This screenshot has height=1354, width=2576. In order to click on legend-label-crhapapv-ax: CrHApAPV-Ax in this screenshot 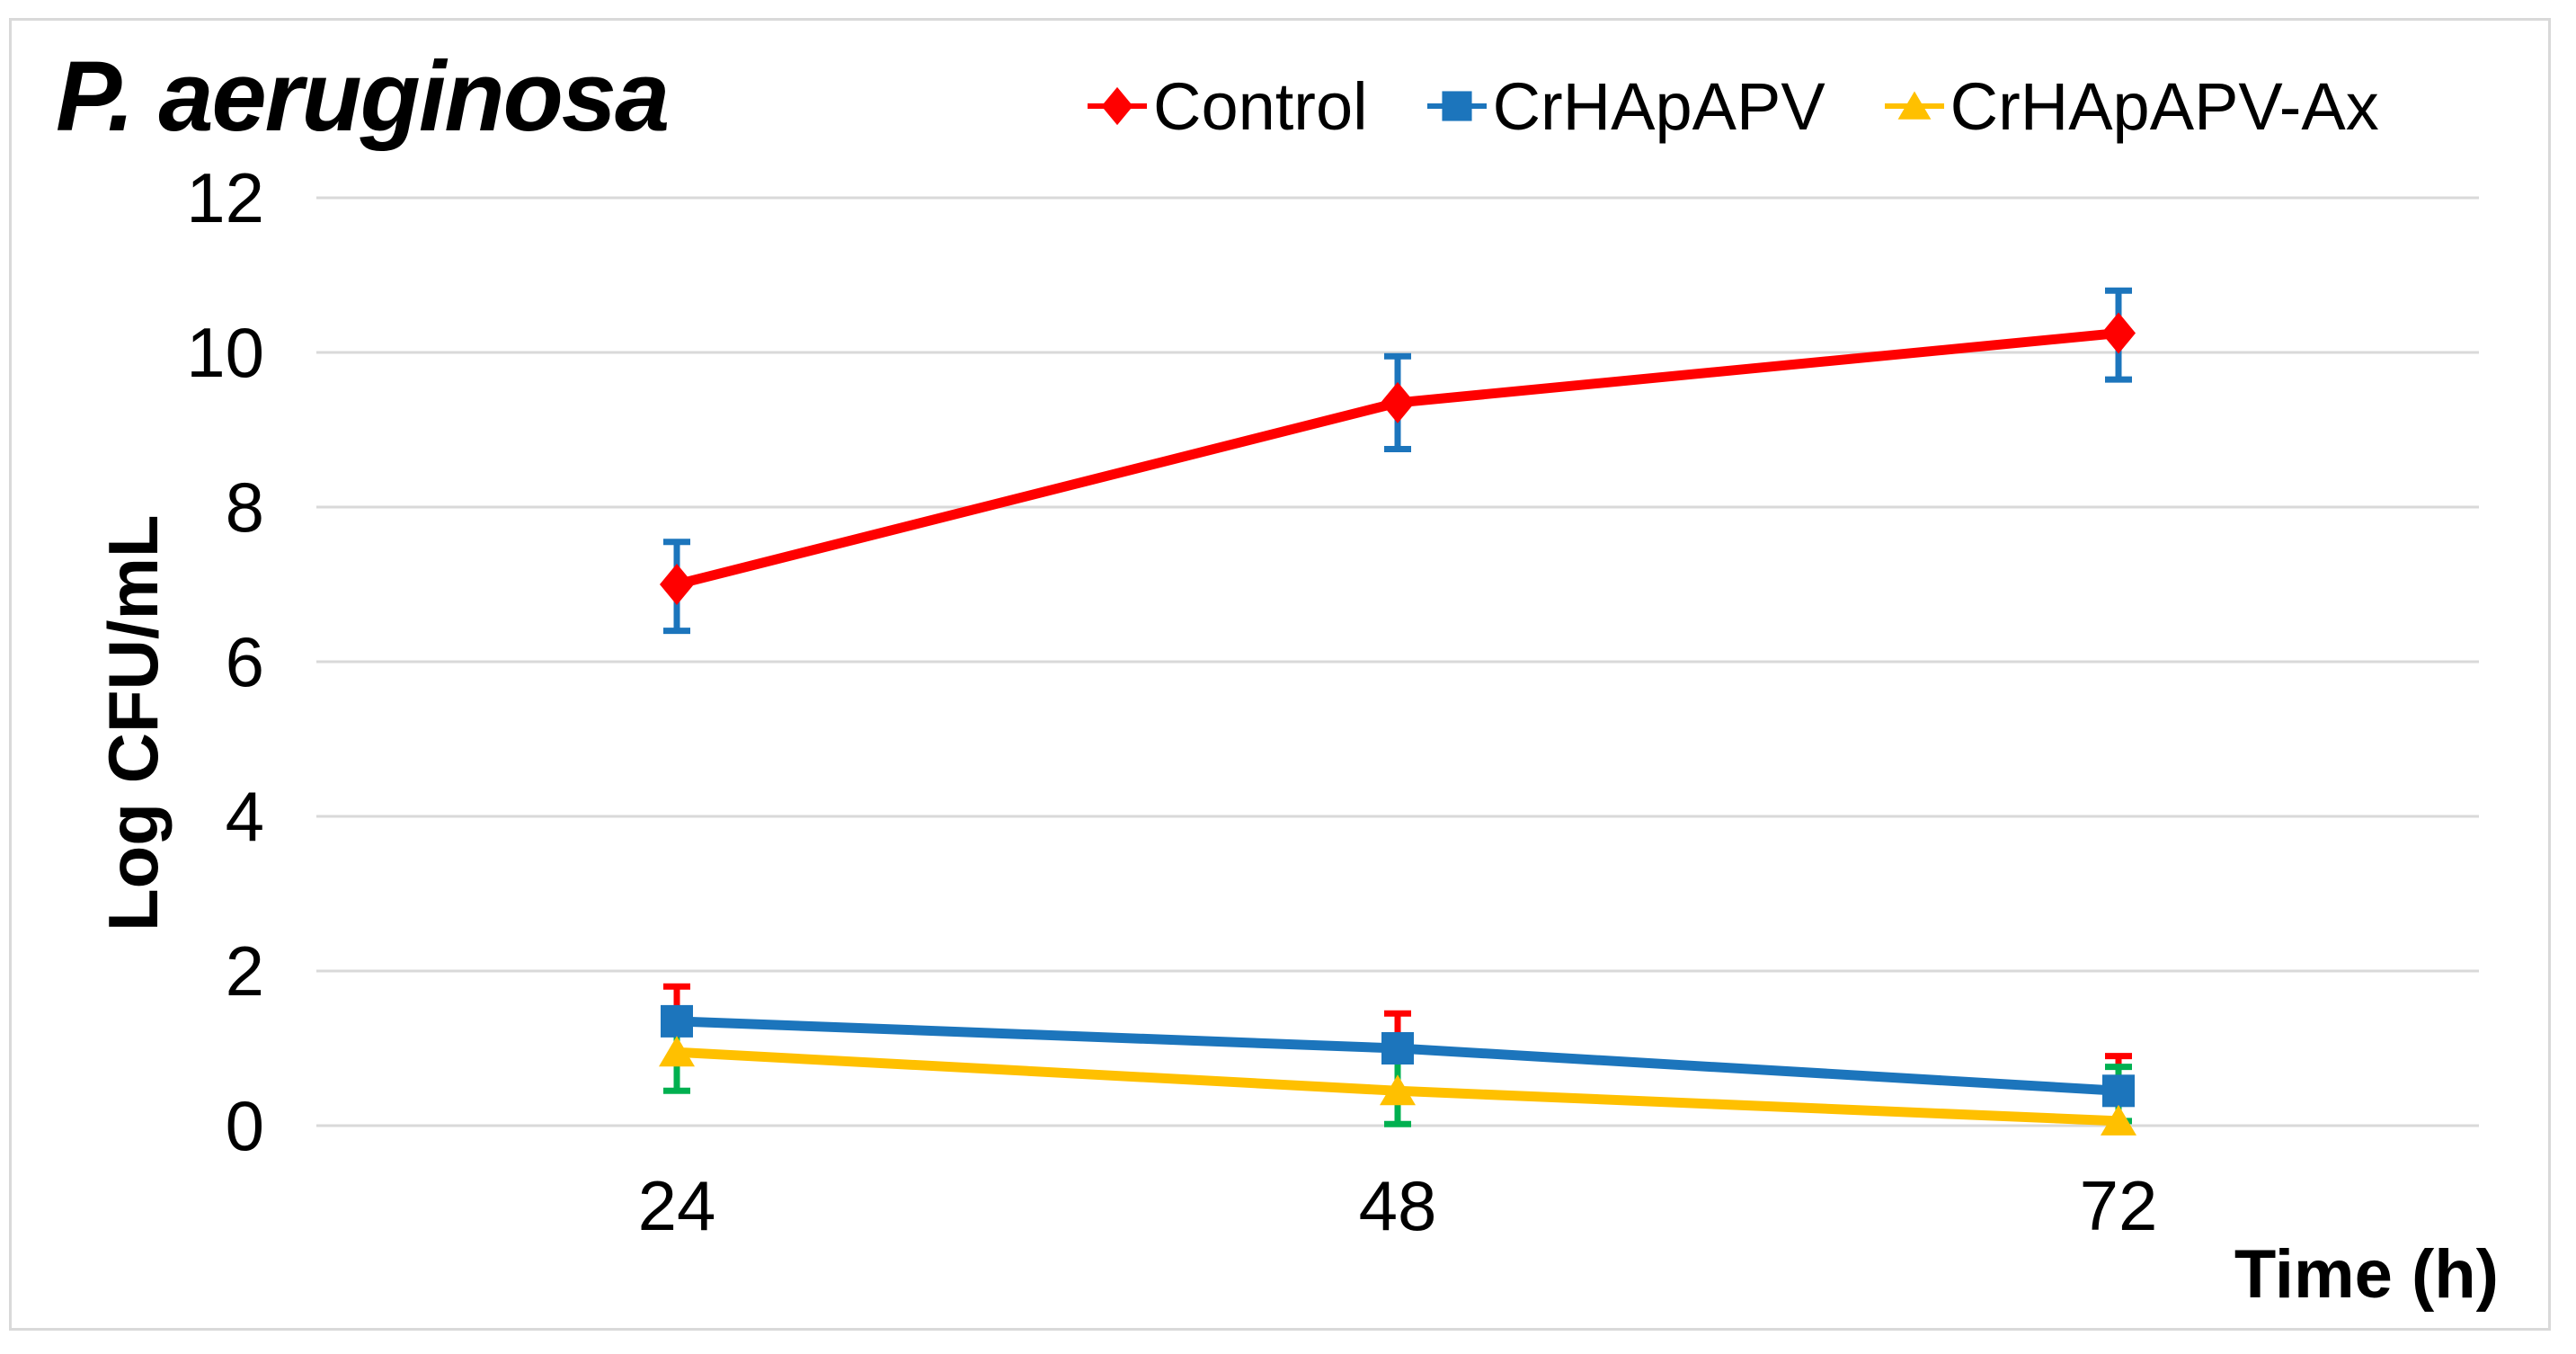, I will do `click(2164, 106)`.